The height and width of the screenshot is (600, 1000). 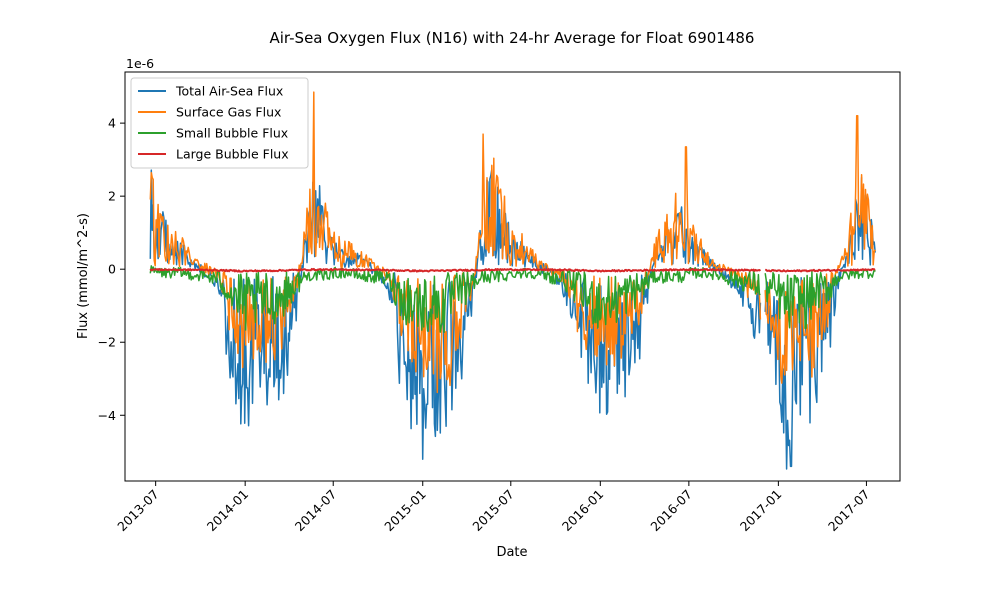 I want to click on y-offset-text: 1e-6, so click(x=140, y=63).